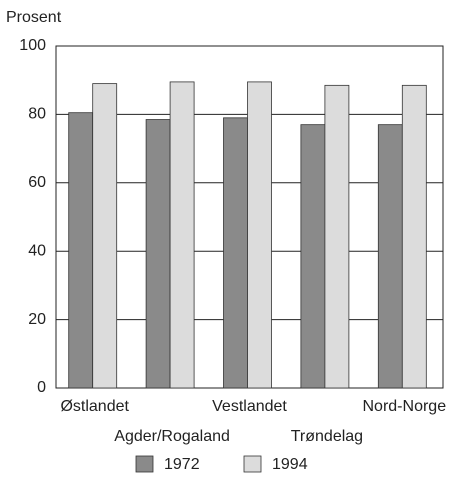  Describe the element at coordinates (94, 406) in the screenshot. I see `x-tick-label: Østlandet` at that location.